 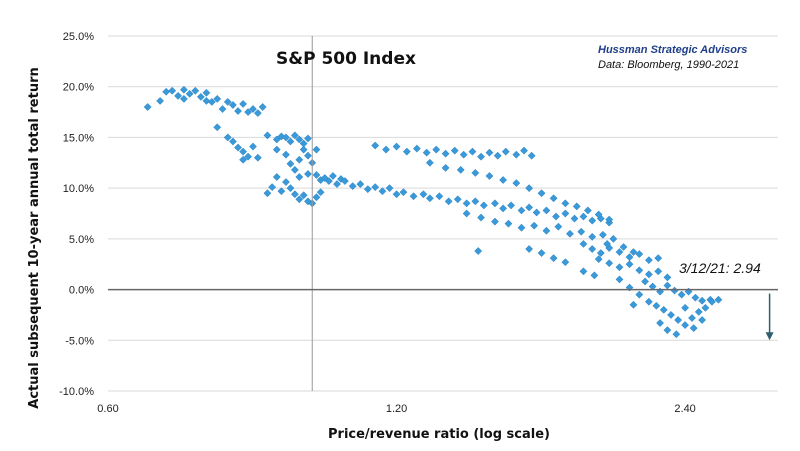 I want to click on y-tick-label: 20.0%, so click(x=78, y=88).